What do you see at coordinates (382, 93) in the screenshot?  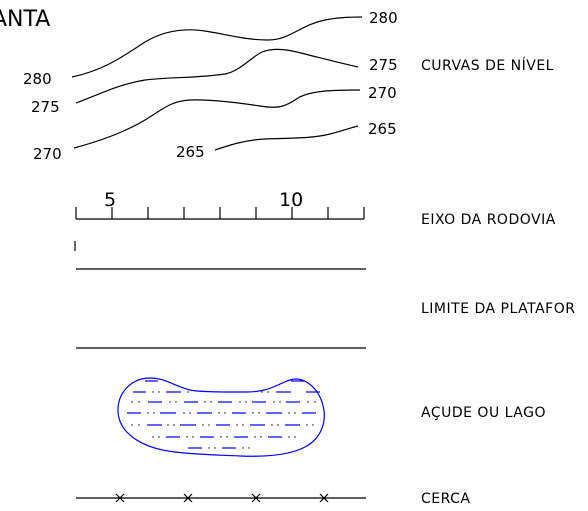 I see `contour-label-270-right: 270` at bounding box center [382, 93].